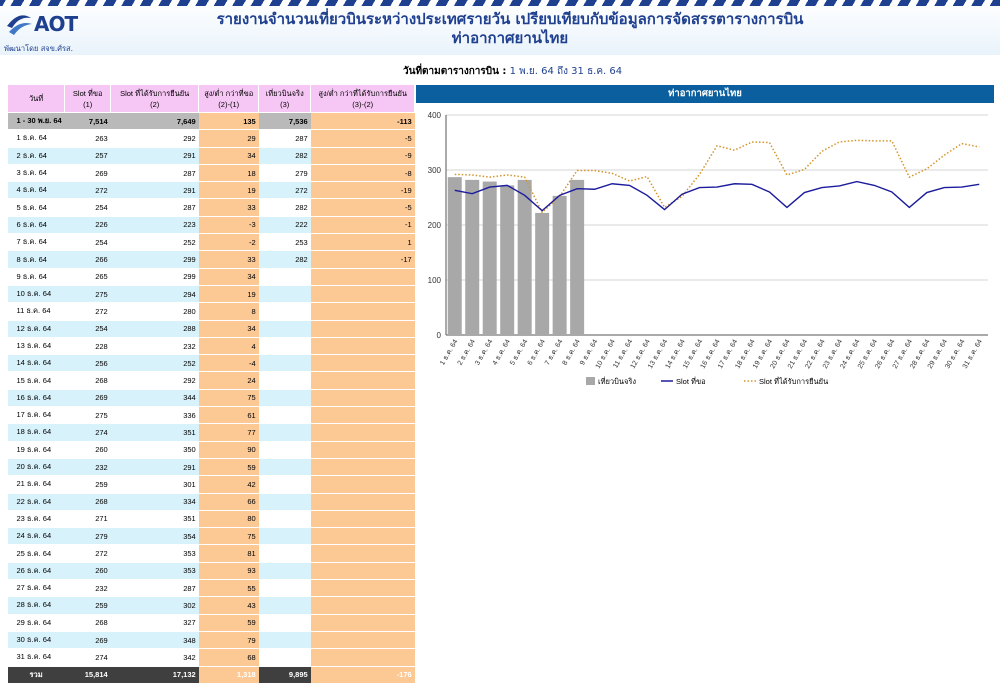  I want to click on table-cell: 59, so click(228, 623).